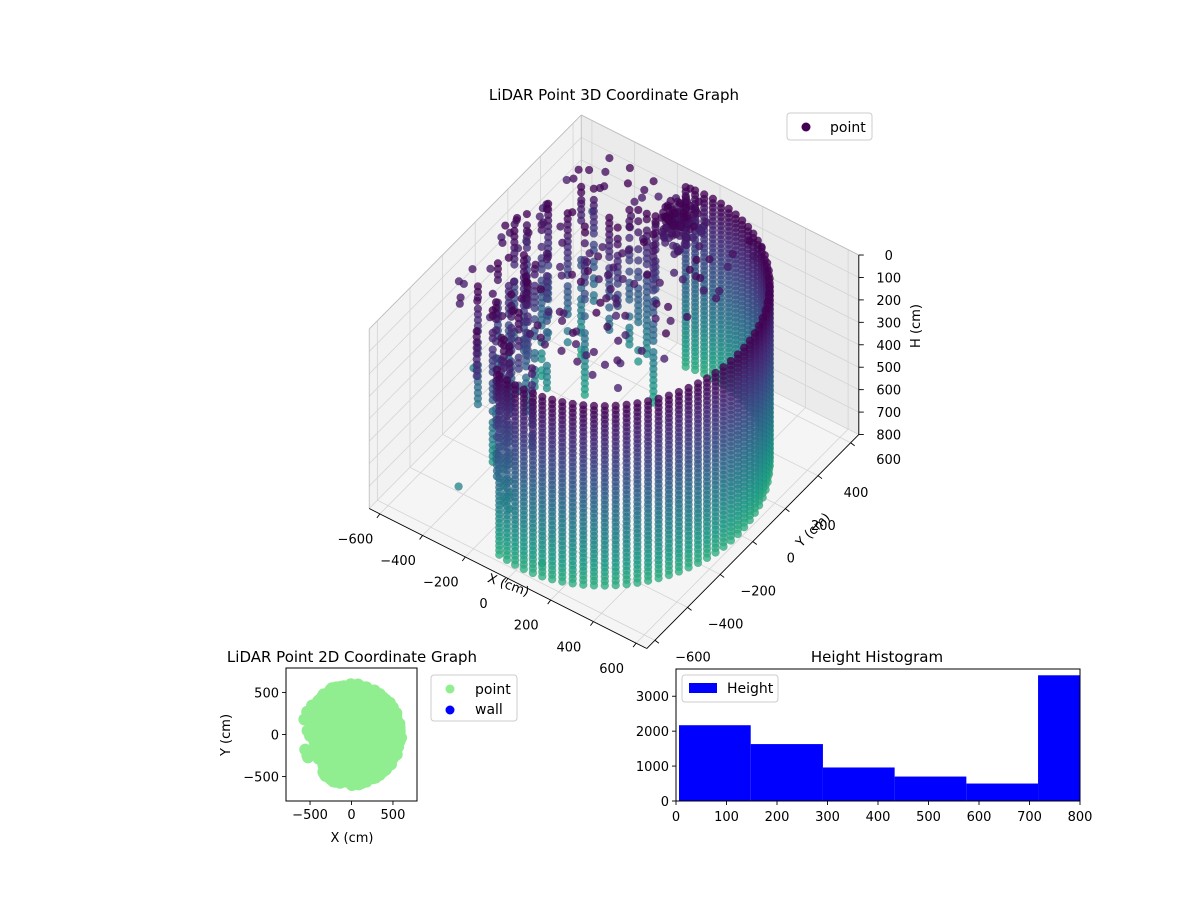 The image size is (1200, 900). What do you see at coordinates (878, 817) in the screenshot?
I see `x-tick-label-histogram: 400` at bounding box center [878, 817].